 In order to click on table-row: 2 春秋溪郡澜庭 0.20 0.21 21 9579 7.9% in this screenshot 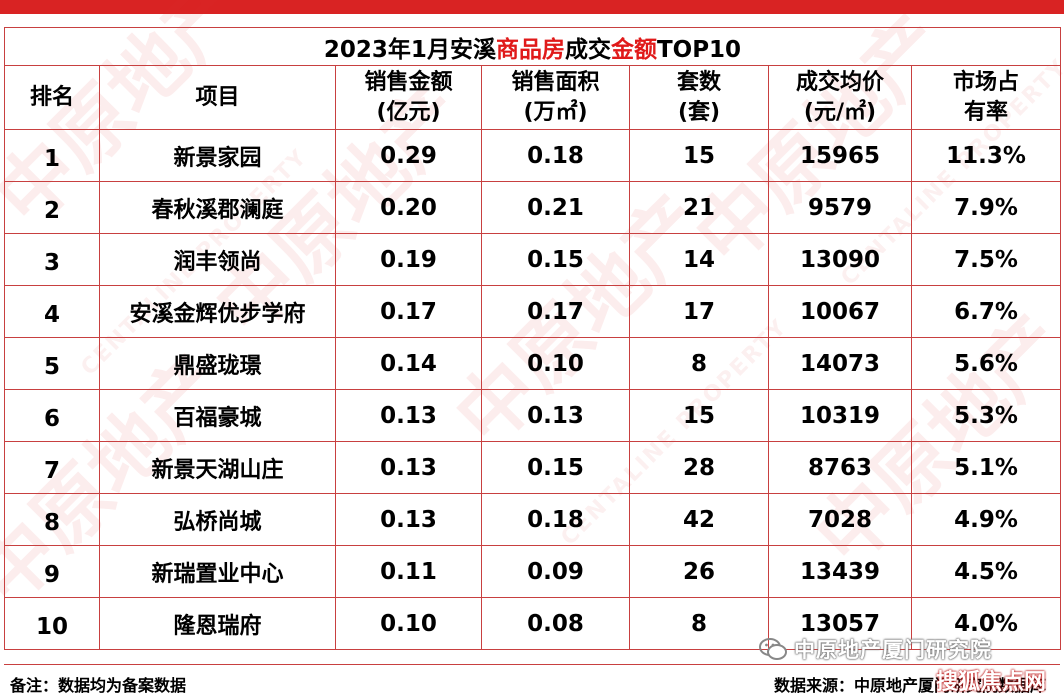, I will do `click(532, 207)`.